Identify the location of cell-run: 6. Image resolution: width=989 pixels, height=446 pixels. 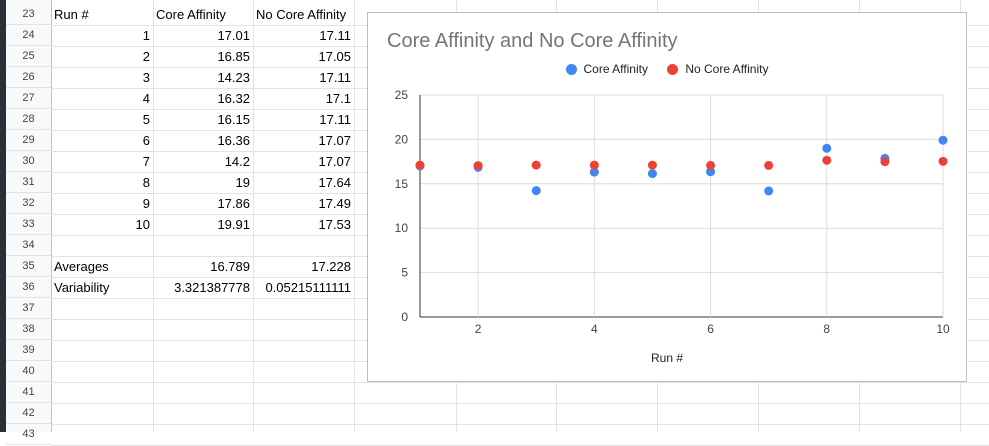
(146, 140).